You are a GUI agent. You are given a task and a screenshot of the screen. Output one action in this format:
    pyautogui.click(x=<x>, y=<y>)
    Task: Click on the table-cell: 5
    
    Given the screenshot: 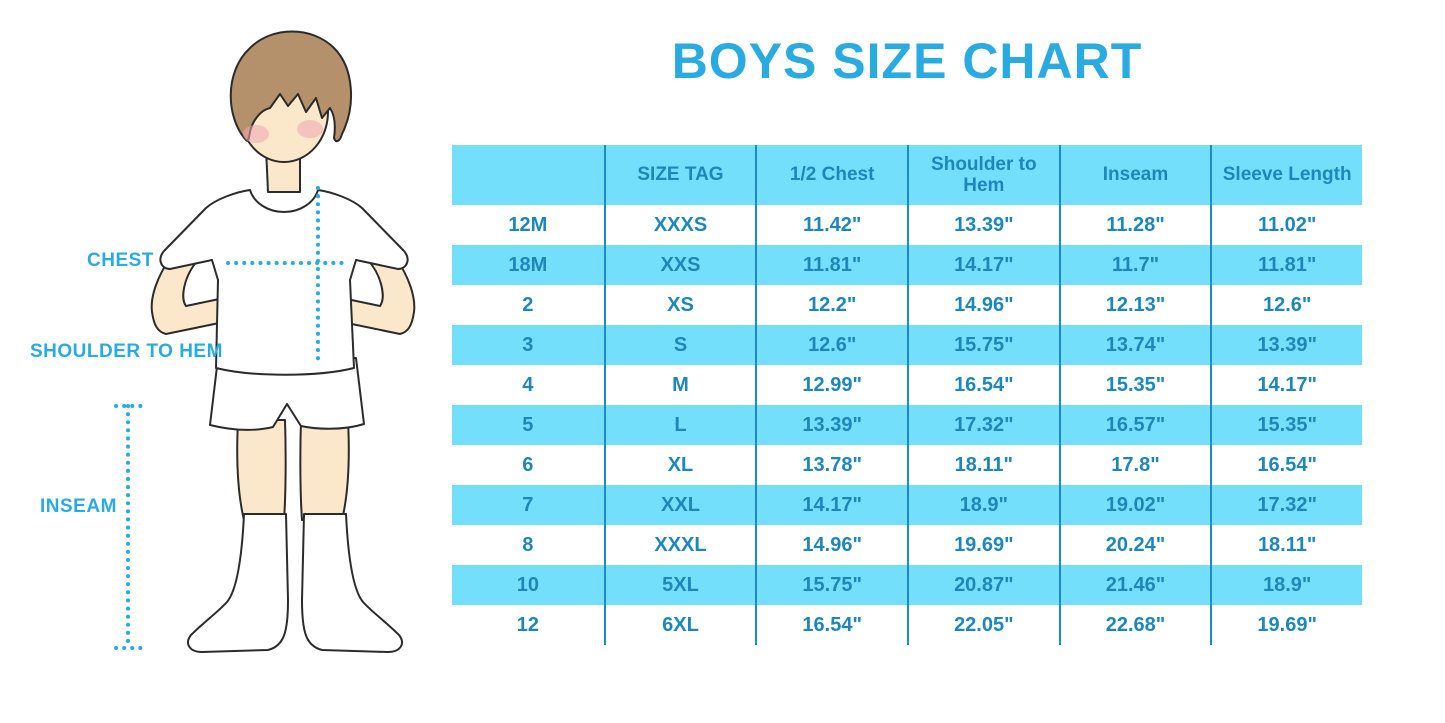 What is the action you would take?
    pyautogui.click(x=528, y=424)
    